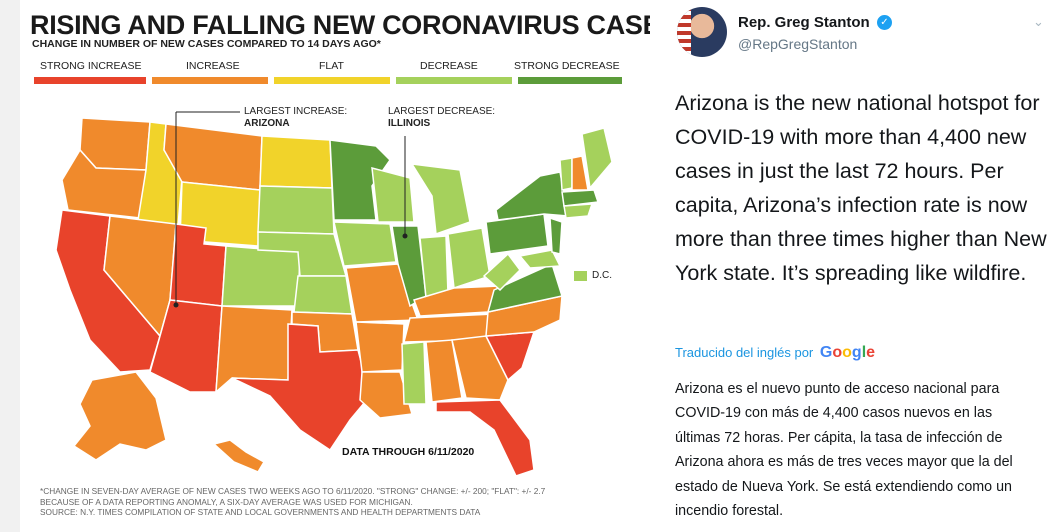 This screenshot has width=1062, height=532. I want to click on state-connecticut-ri, so click(578, 211).